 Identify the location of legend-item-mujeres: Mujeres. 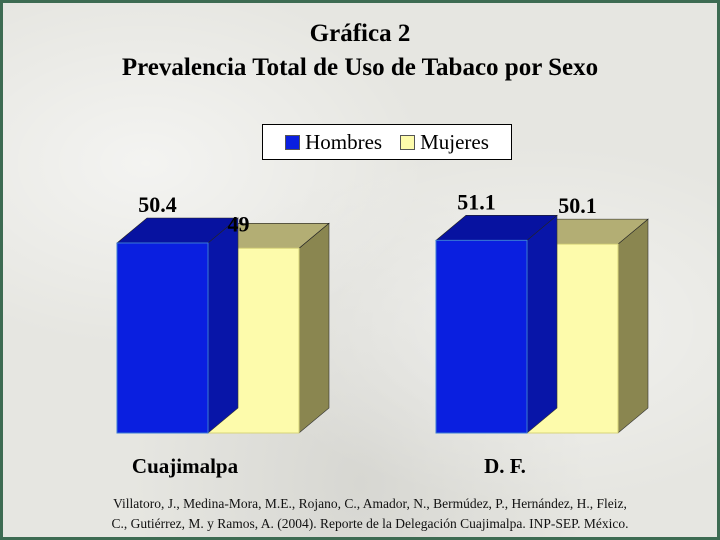
(444, 142).